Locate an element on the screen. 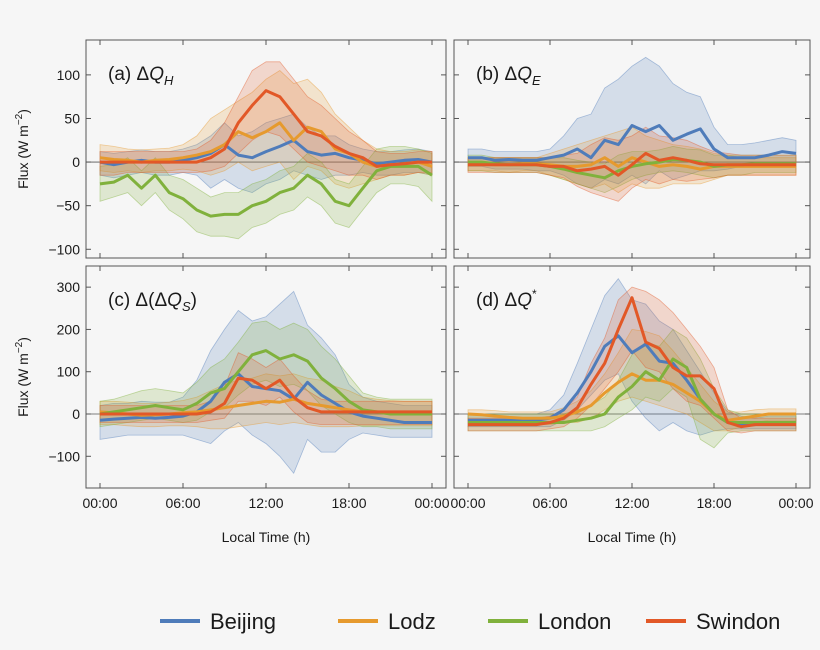 The image size is (820, 650). panel-d-line-london is located at coordinates (632, 390).